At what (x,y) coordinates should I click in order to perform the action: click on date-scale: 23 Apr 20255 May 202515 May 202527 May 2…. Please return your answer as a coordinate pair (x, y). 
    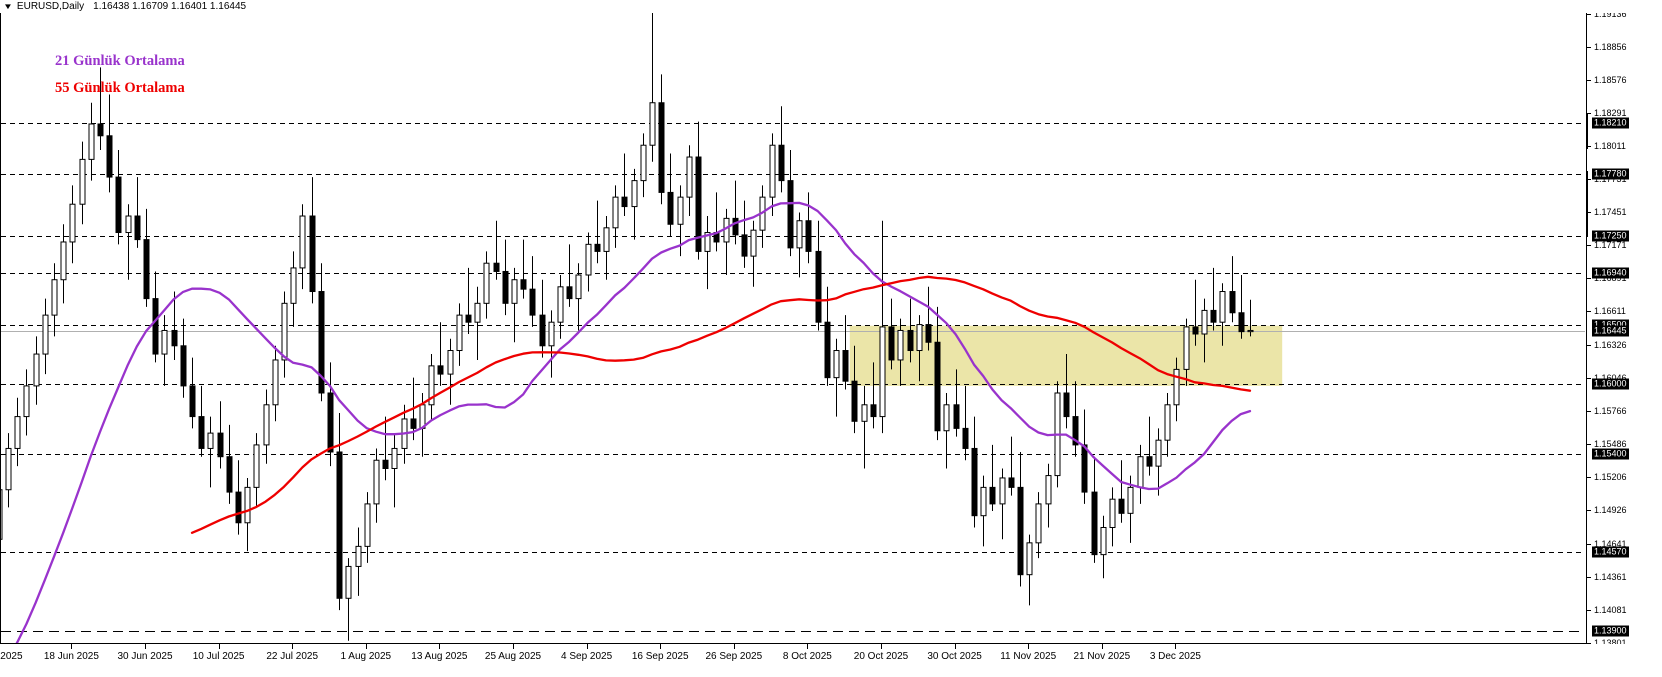
    Looking at the image, I should click on (831, 660).